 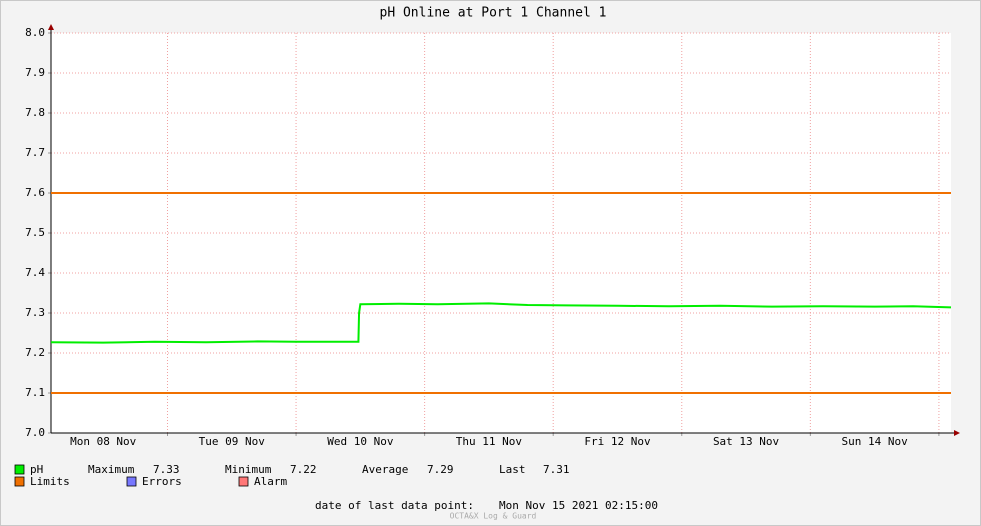 I want to click on footer-date: Mon Nov 15 2021 02:15:00, so click(x=578, y=505).